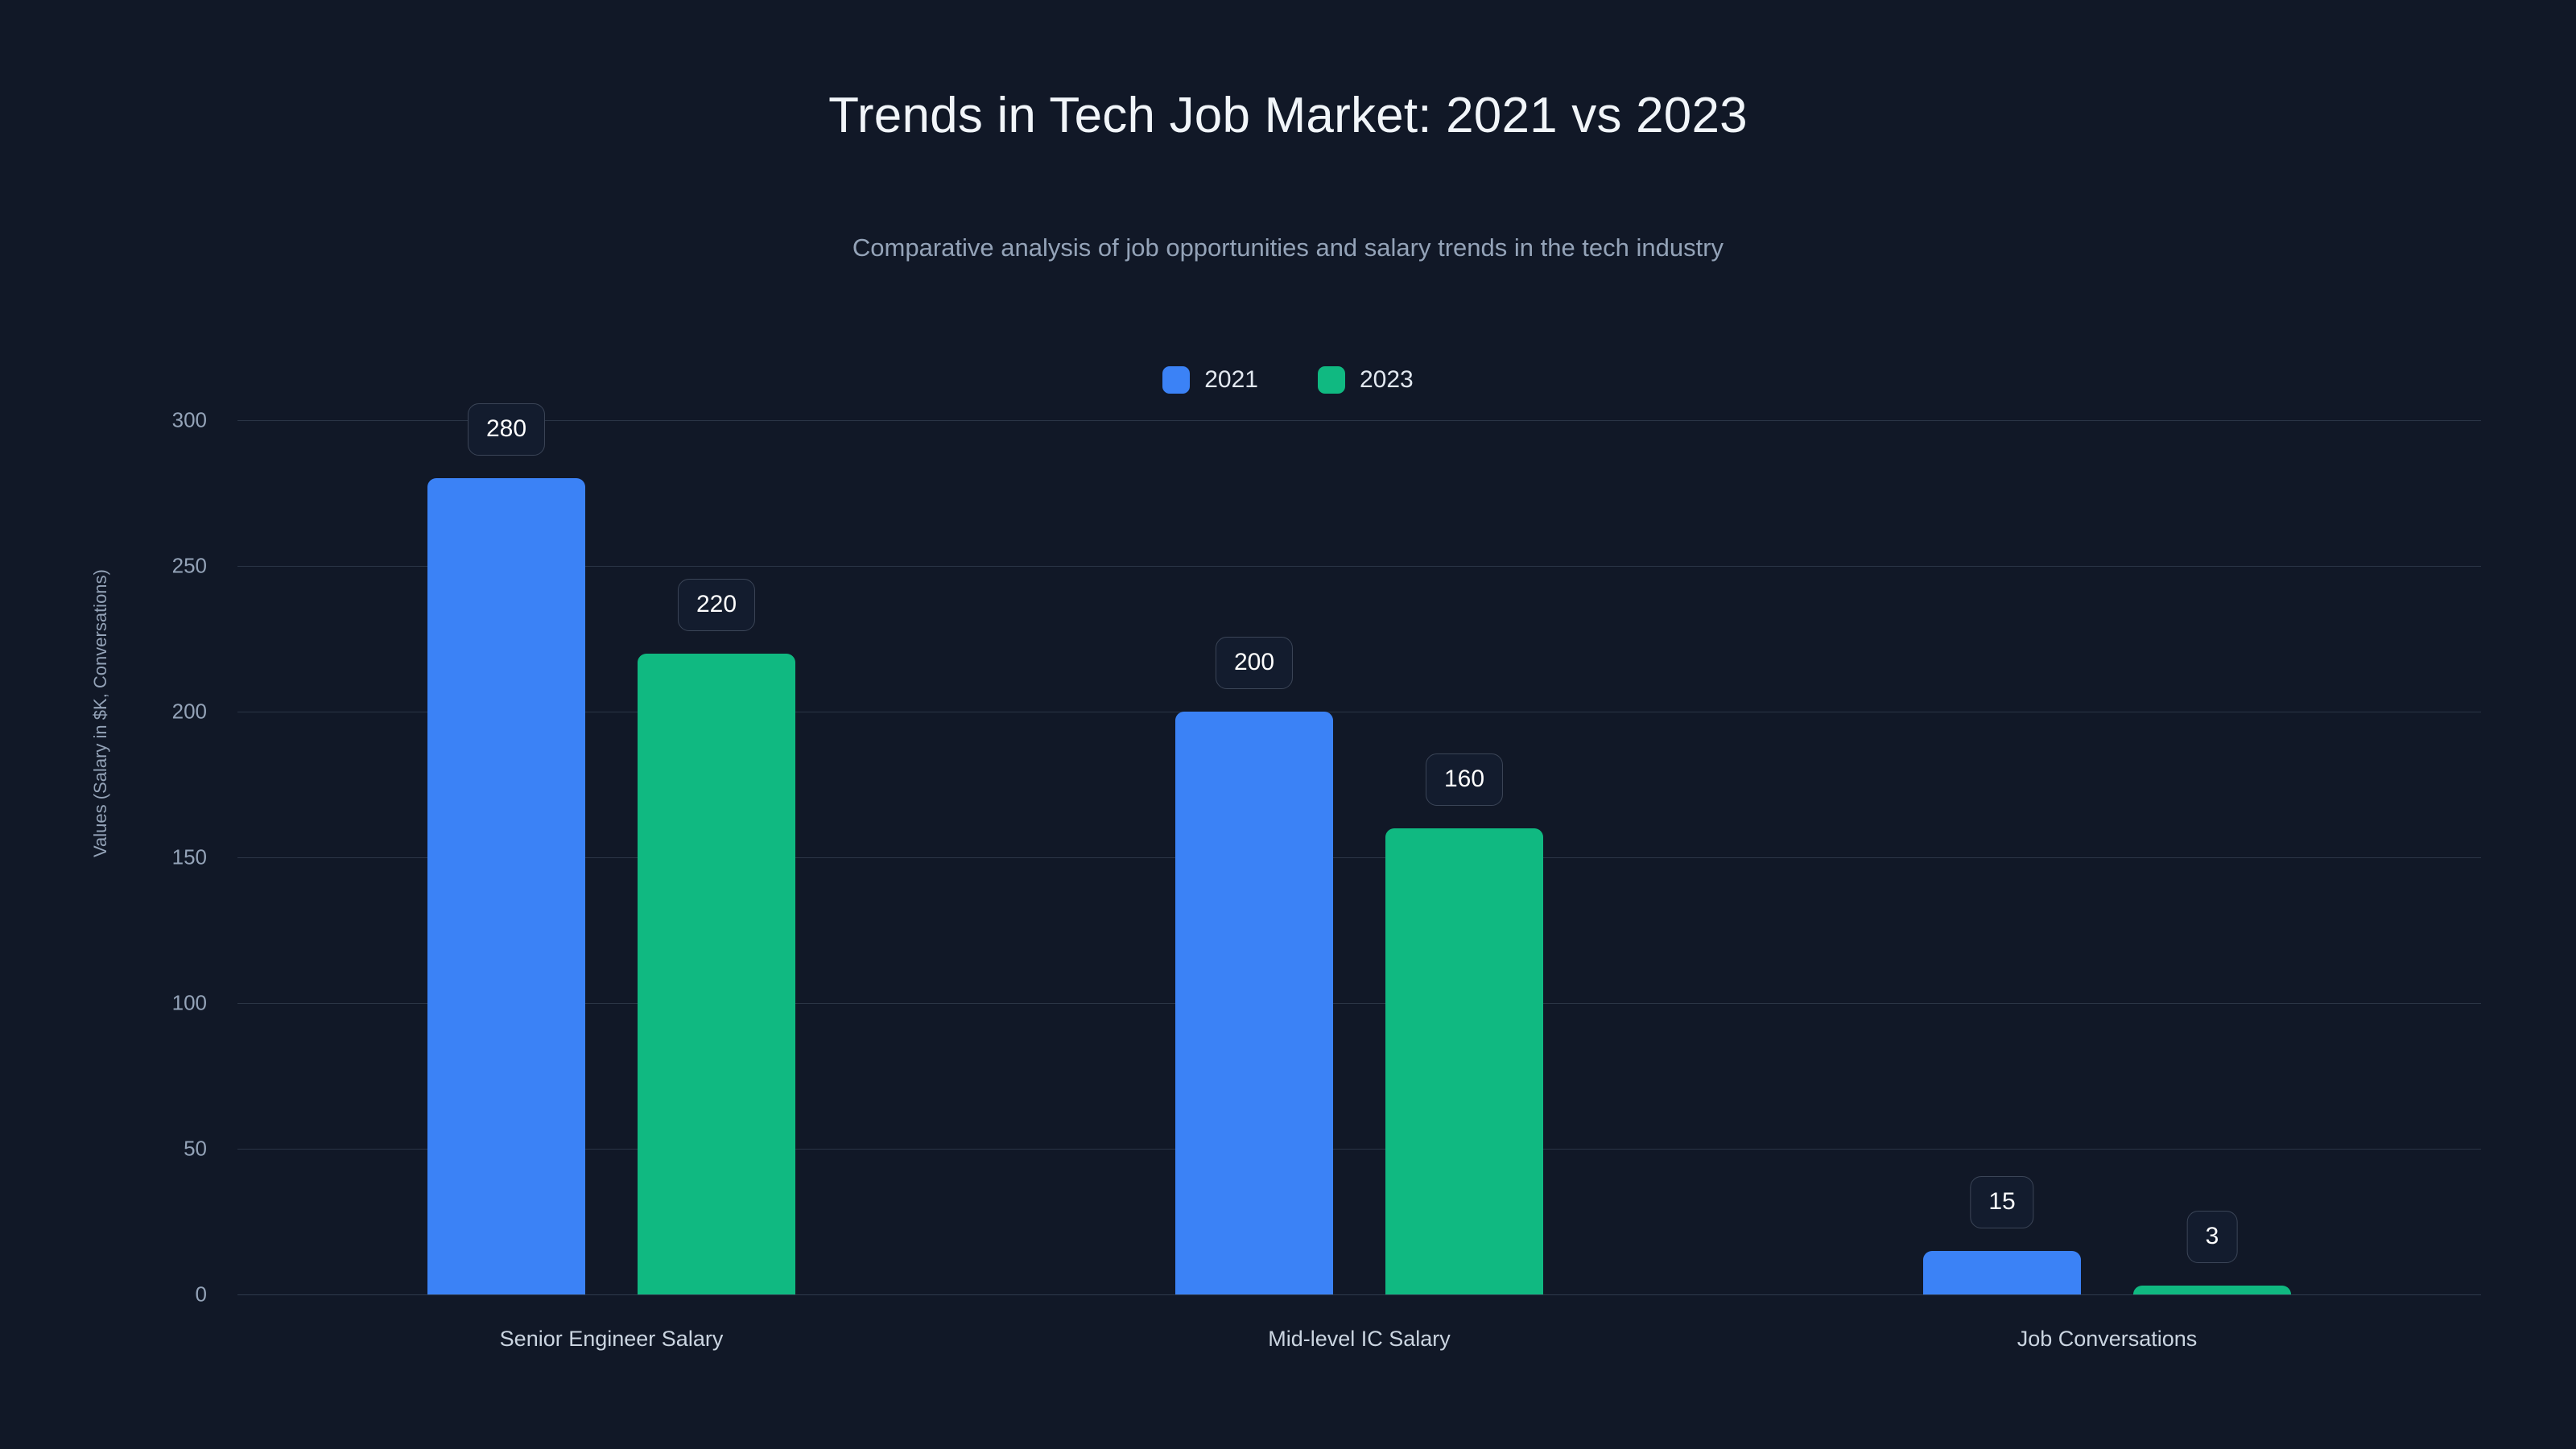  Describe the element at coordinates (1231, 379) in the screenshot. I see `legend-label-2021: 2021` at that location.